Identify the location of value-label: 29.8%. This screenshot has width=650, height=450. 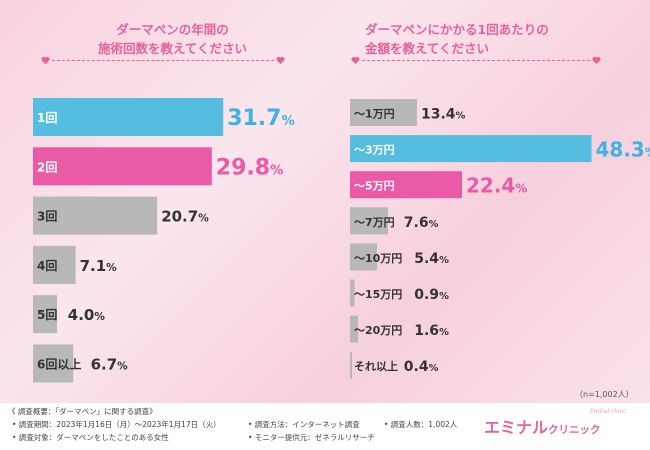
(249, 167).